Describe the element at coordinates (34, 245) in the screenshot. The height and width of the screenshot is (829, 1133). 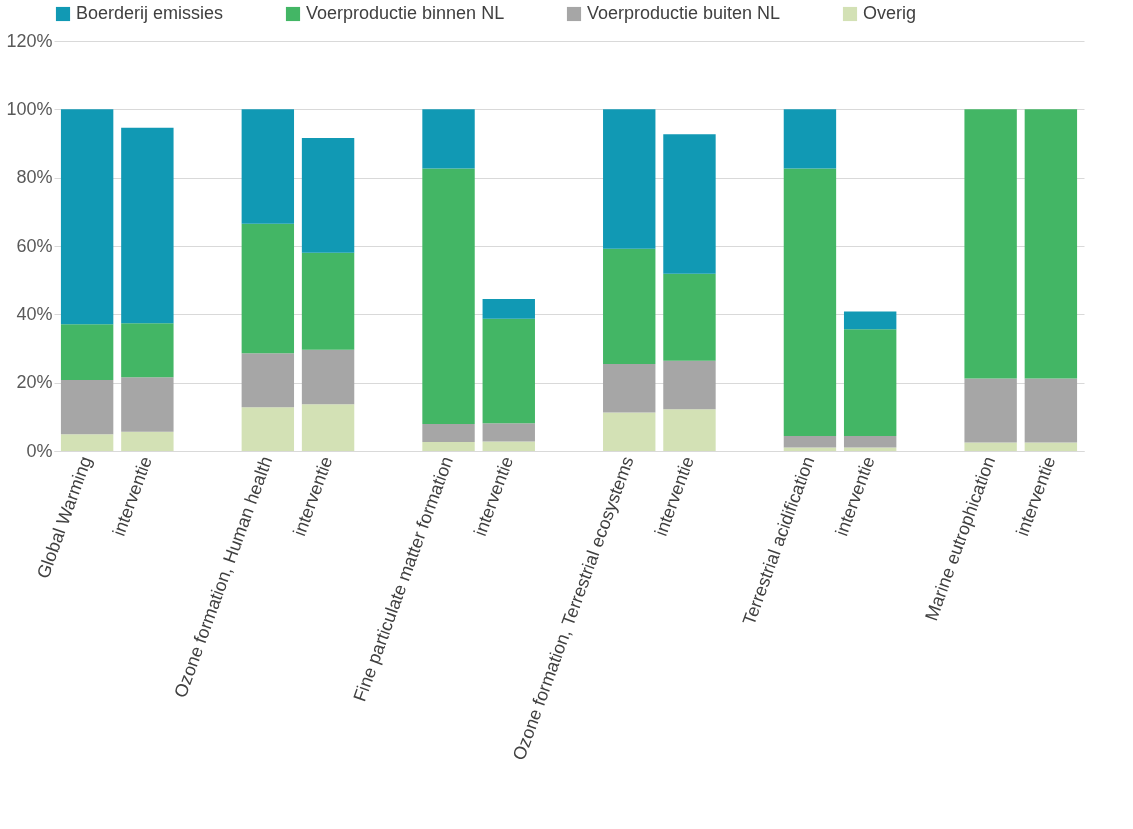
I see `y-tick-label: 60%` at that location.